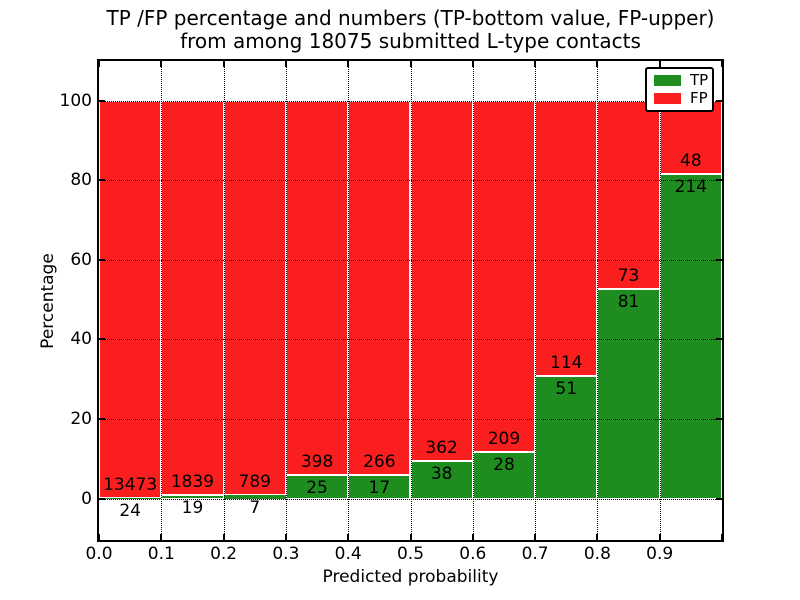  I want to click on fp-legend-swatch, so click(667, 99).